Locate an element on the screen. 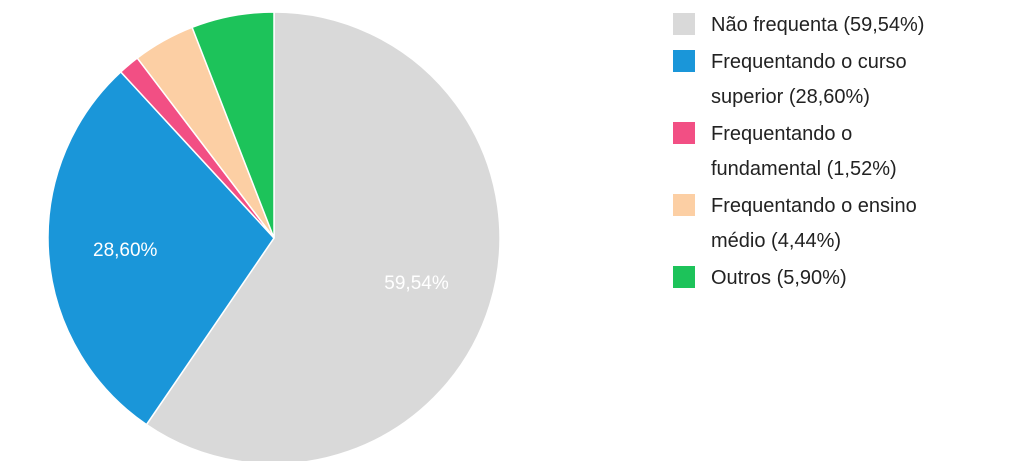 The height and width of the screenshot is (466, 1013). legend-item: Frequentando o curso superior (28,60%) is located at coordinates (790, 79).